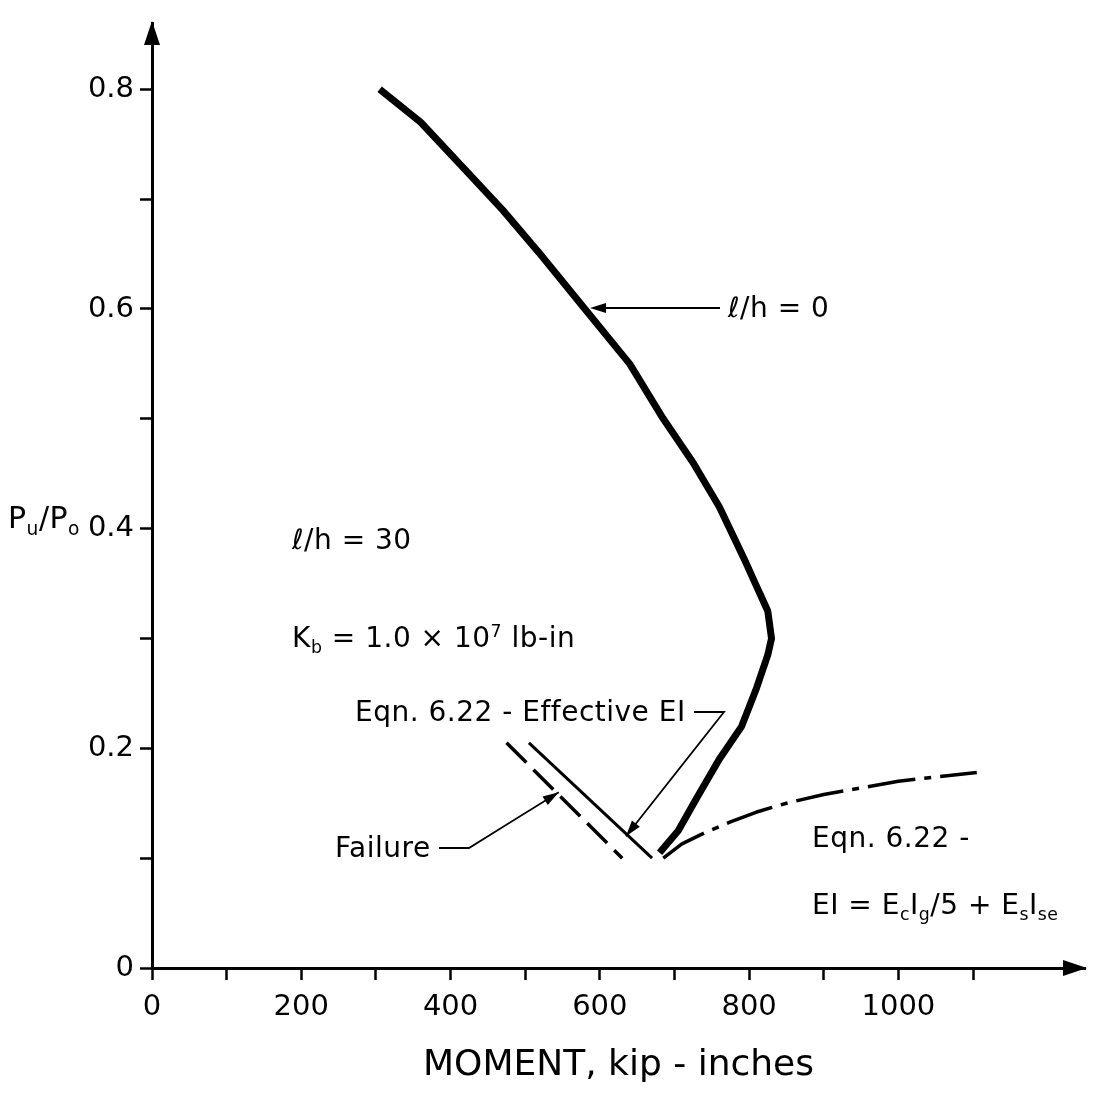 The width and height of the screenshot is (1094, 1101). Describe the element at coordinates (301, 1004) in the screenshot. I see `x-tick-label: 200` at that location.